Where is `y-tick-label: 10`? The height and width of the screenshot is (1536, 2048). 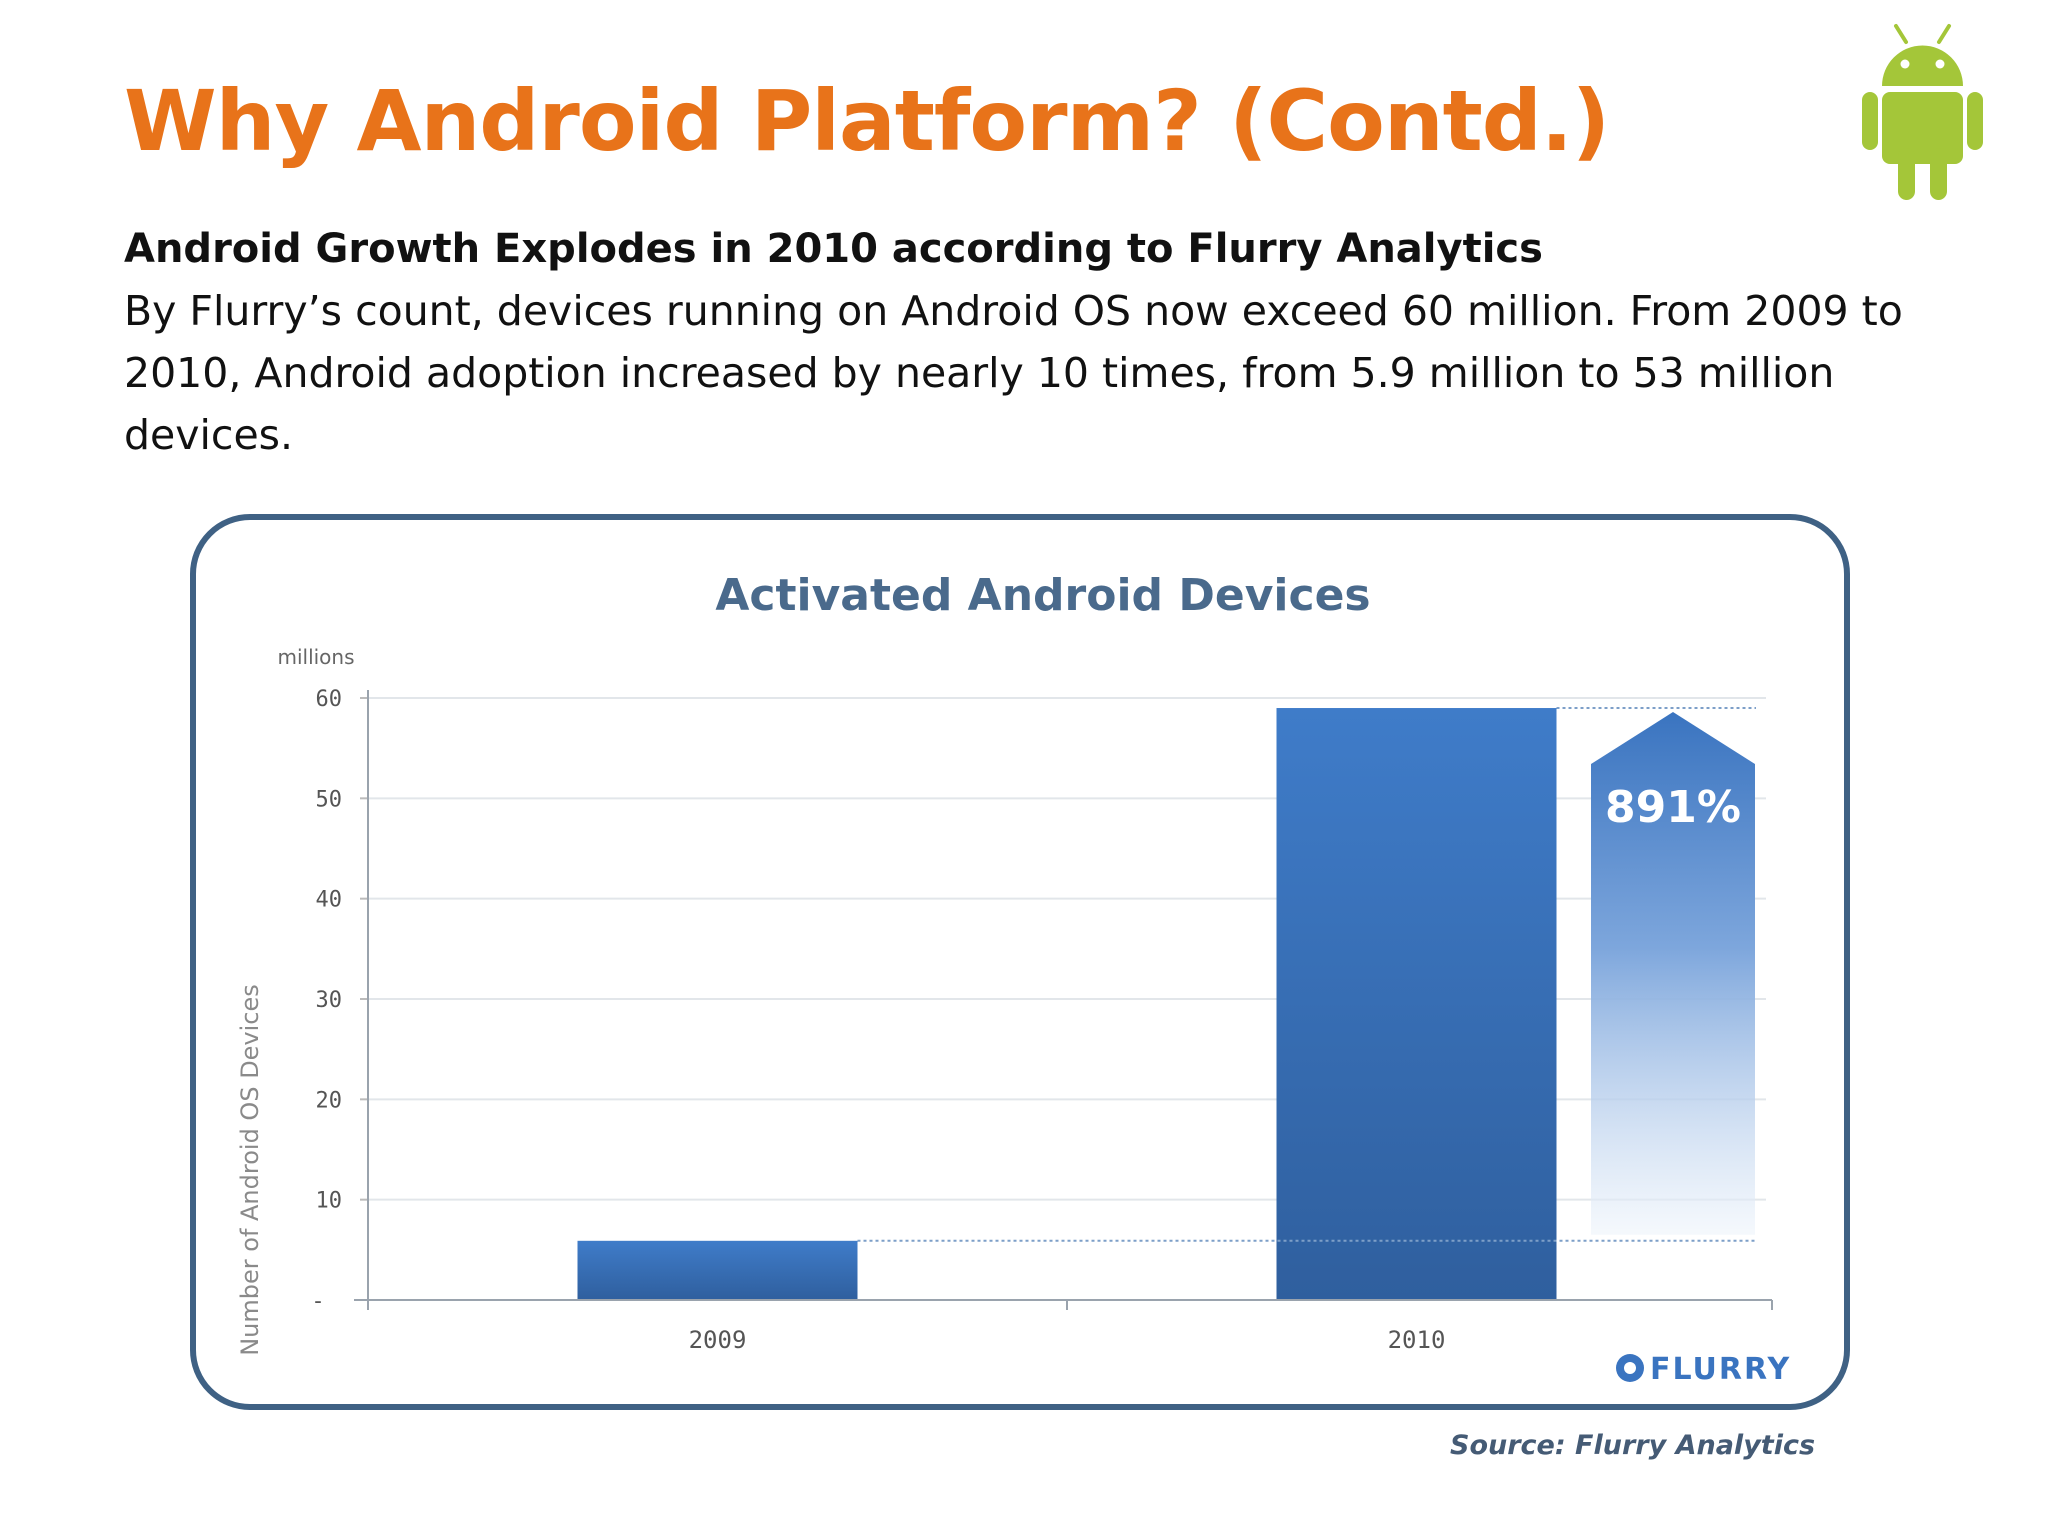 y-tick-label: 10 is located at coordinates (329, 1201).